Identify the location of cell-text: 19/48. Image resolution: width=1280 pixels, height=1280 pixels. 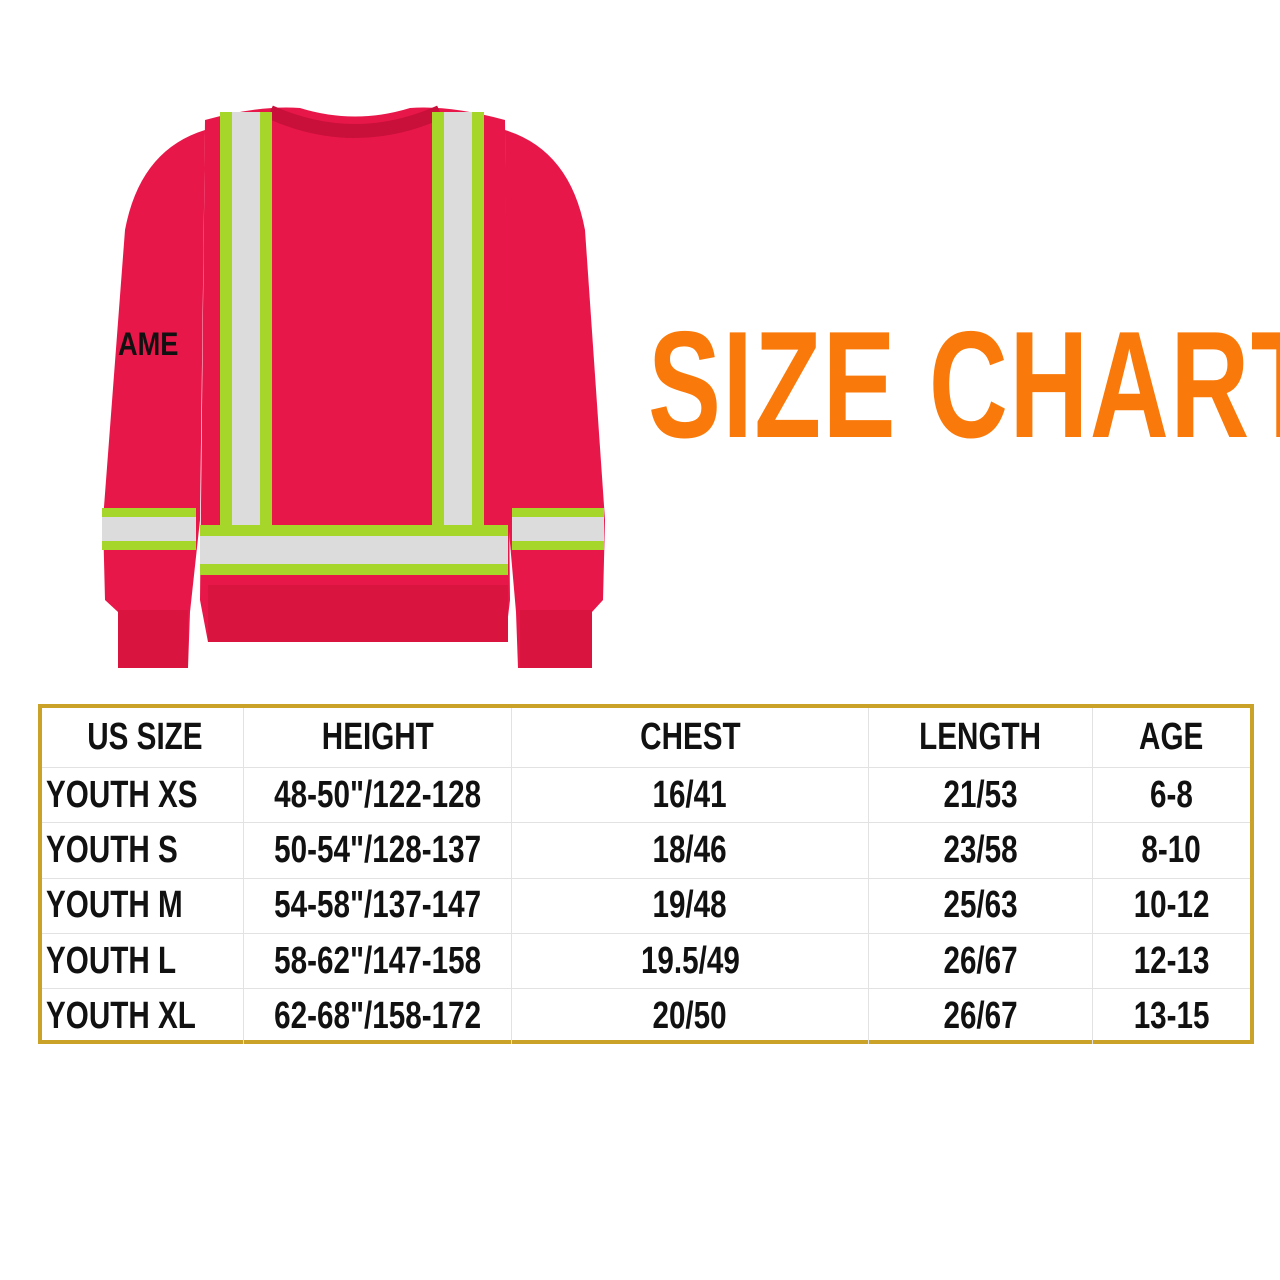
(690, 905).